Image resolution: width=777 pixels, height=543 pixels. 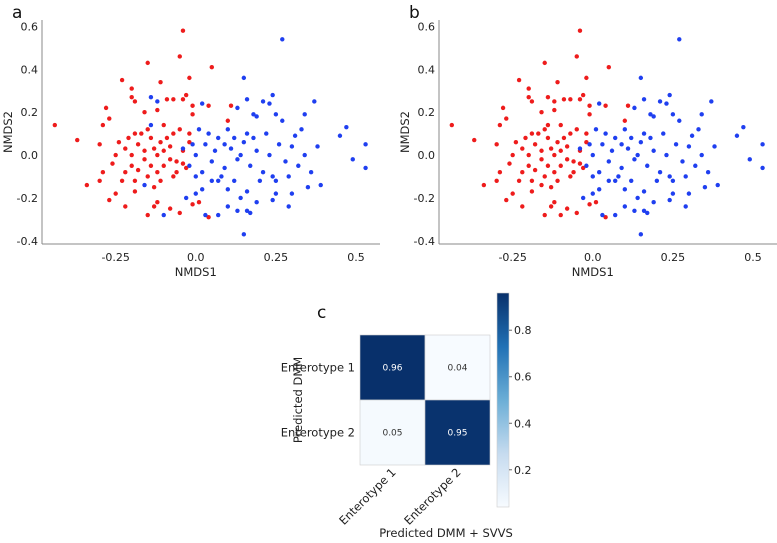 What do you see at coordinates (753, 257) in the screenshot?
I see `x-tick-label: 0.5` at bounding box center [753, 257].